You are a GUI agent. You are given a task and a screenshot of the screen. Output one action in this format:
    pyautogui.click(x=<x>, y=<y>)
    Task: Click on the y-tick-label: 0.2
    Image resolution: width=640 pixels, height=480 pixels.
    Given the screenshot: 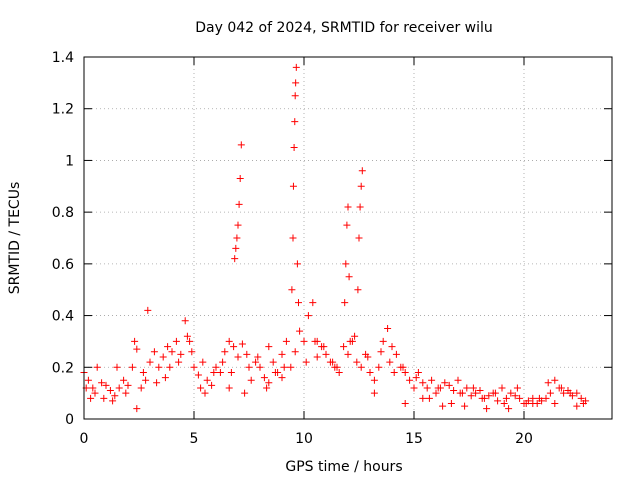 What is the action you would take?
    pyautogui.click(x=63, y=368)
    